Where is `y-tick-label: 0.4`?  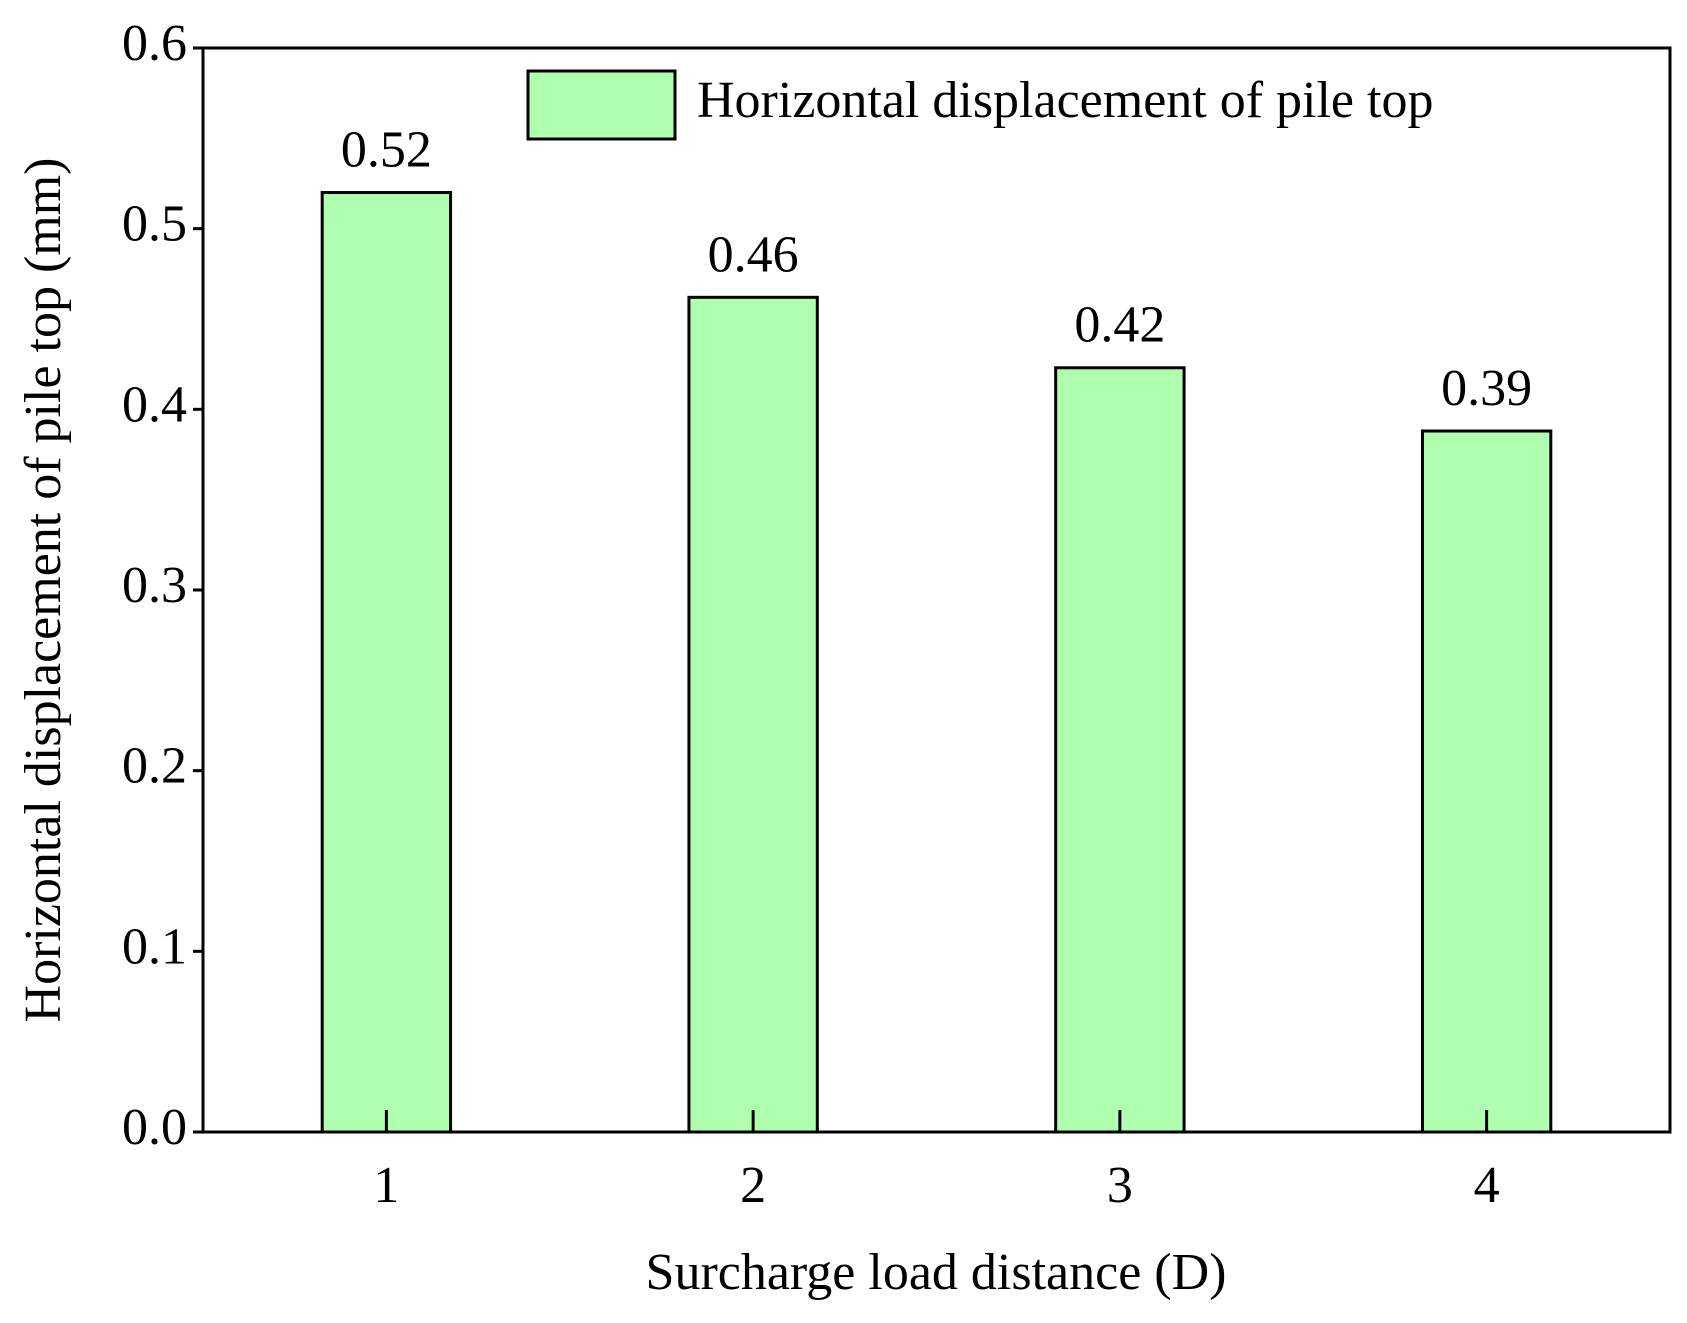 y-tick-label: 0.4 is located at coordinates (154, 404).